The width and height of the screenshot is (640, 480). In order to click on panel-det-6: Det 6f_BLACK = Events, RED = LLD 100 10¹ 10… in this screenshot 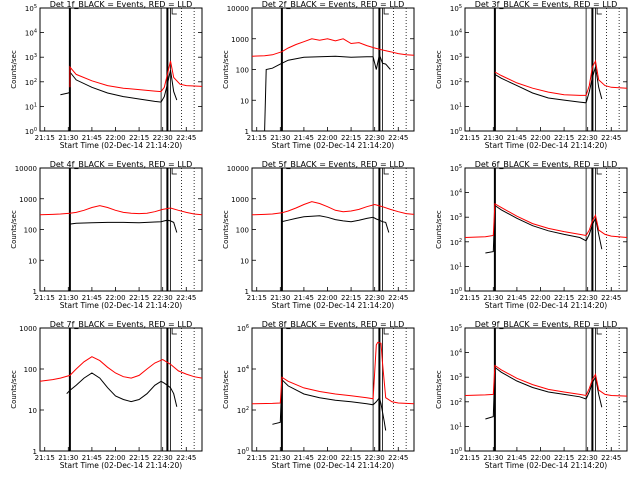, I will do `click(531, 235)`.